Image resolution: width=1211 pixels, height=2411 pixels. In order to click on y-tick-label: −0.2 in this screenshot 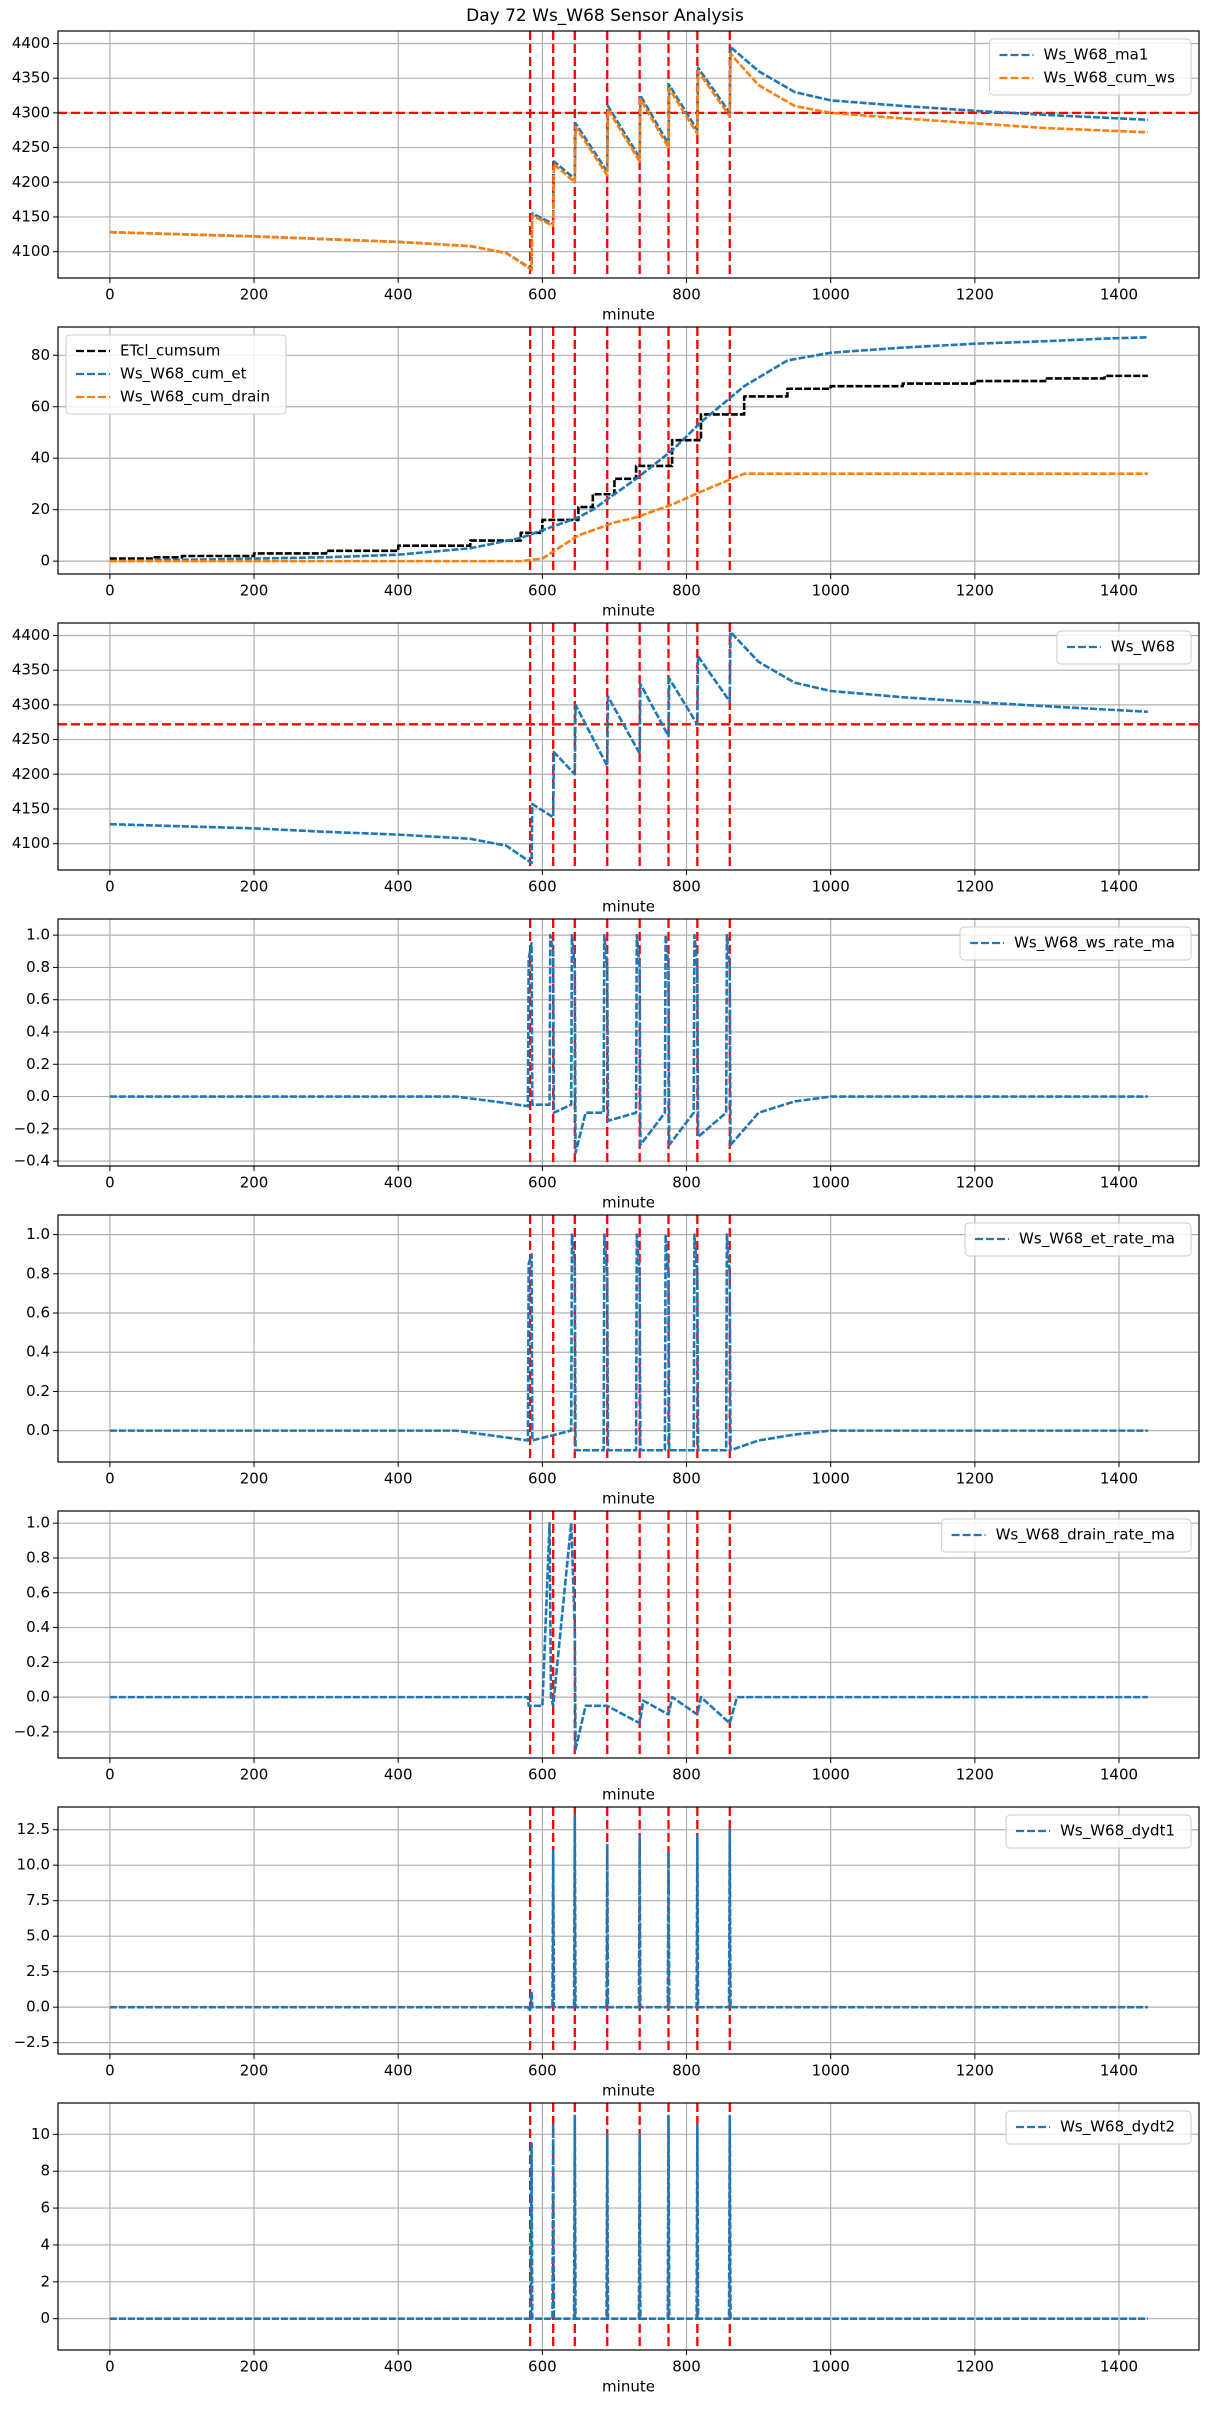, I will do `click(32, 1731)`.